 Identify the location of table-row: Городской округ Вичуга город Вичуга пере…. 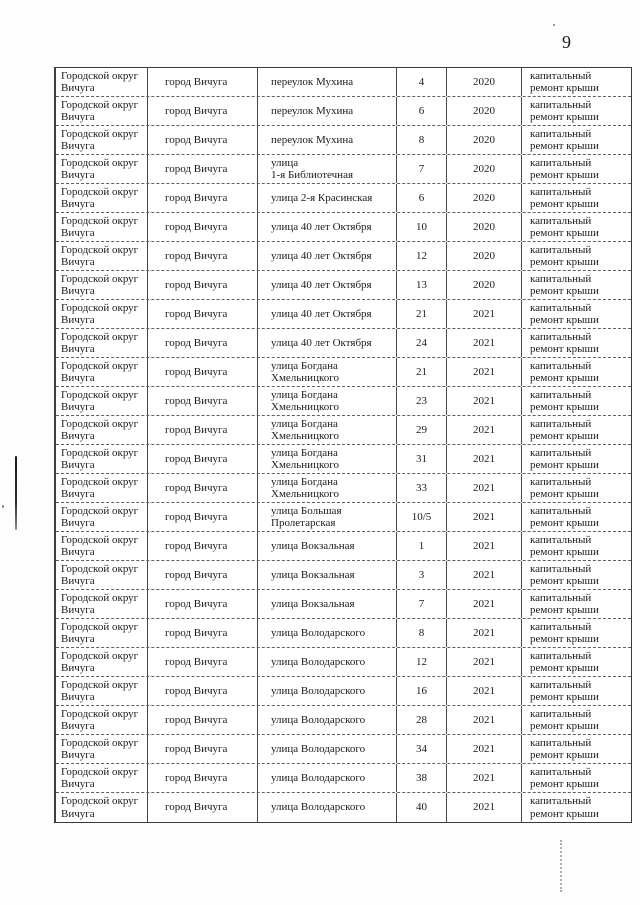
(343, 140).